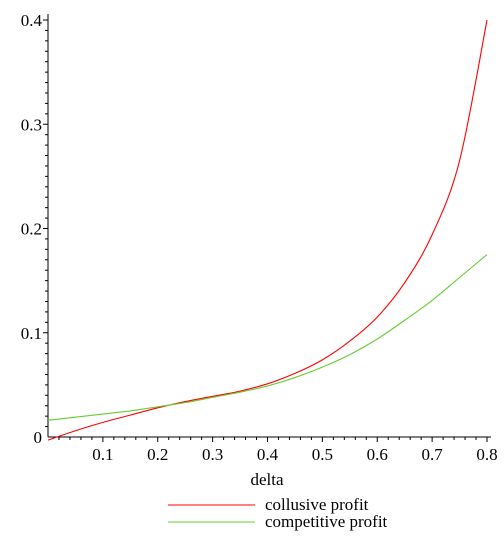  What do you see at coordinates (212, 454) in the screenshot?
I see `x-tick-label: 0.3` at bounding box center [212, 454].